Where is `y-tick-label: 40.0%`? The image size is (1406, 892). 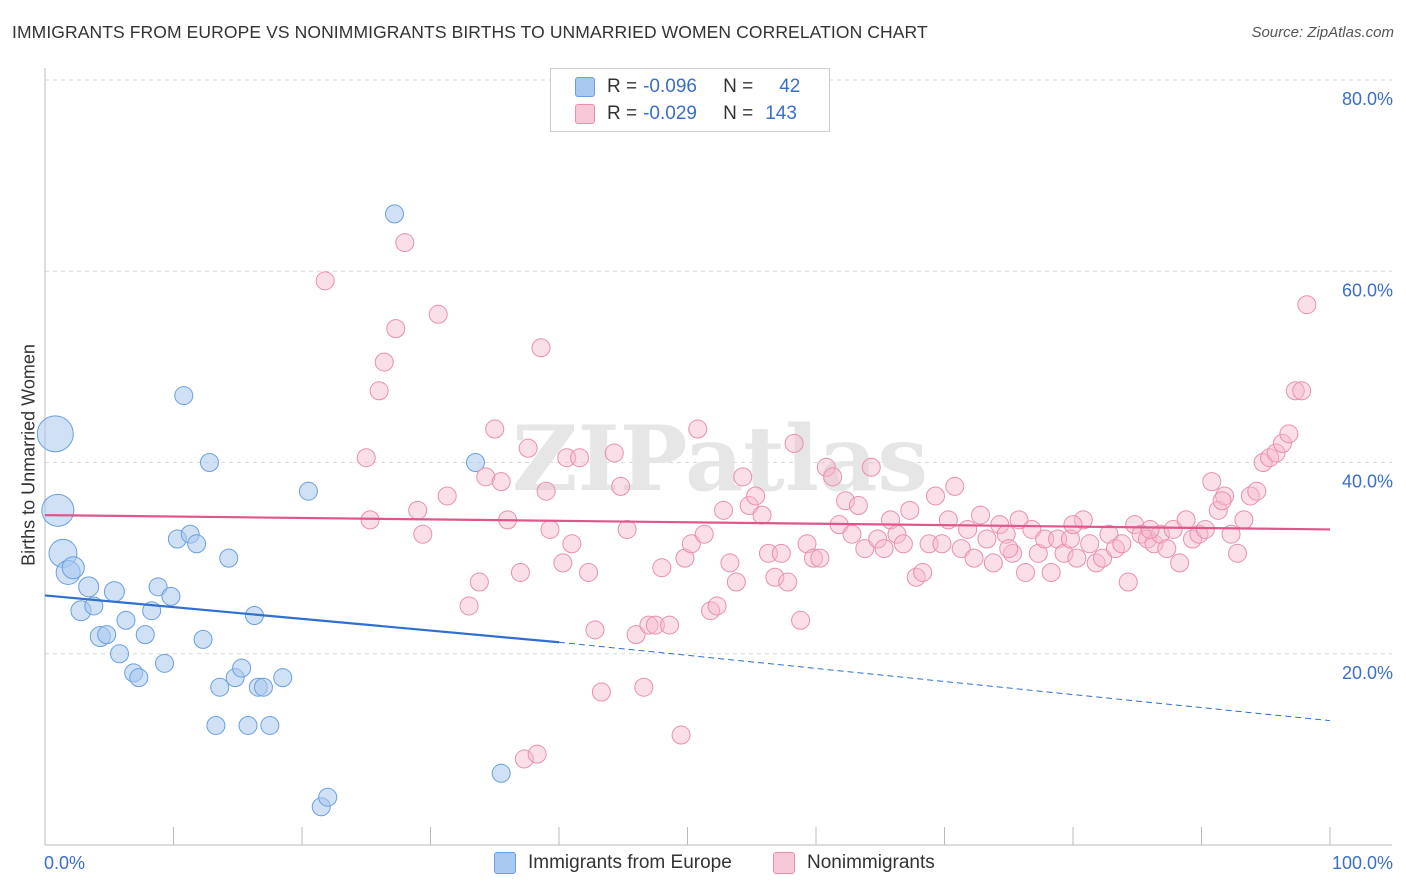 y-tick-label: 40.0% is located at coordinates (1367, 482).